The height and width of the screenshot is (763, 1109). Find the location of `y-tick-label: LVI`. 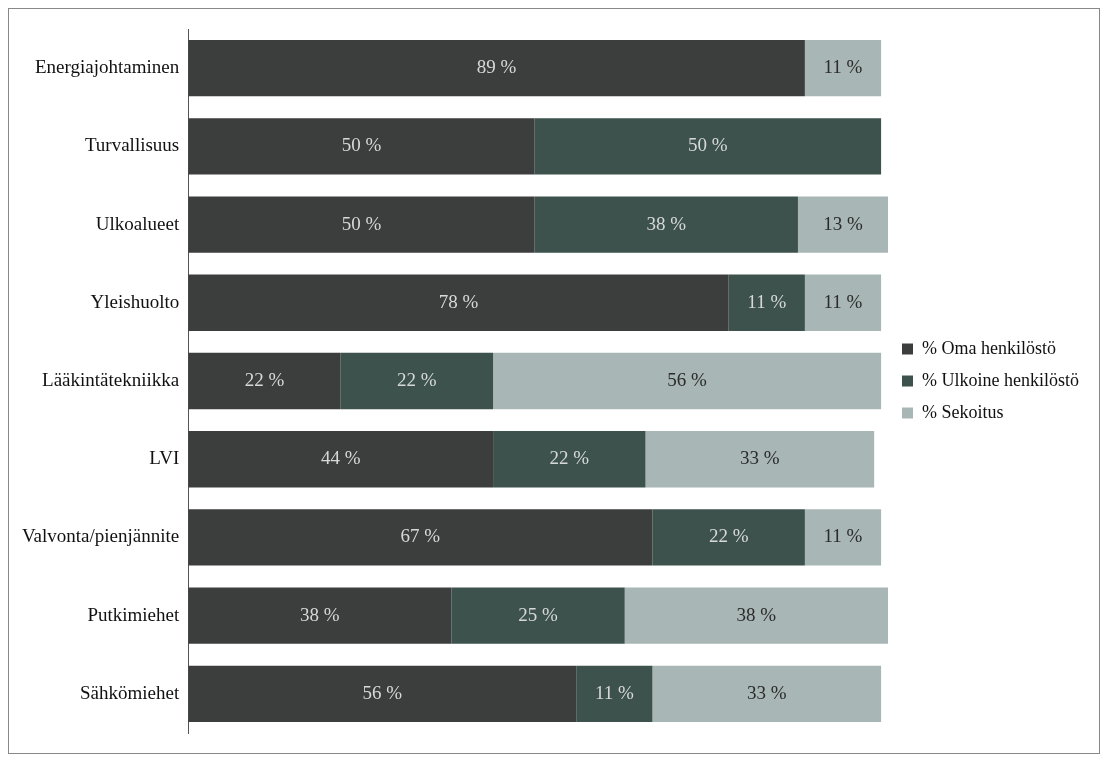

y-tick-label: LVI is located at coordinates (164, 458).